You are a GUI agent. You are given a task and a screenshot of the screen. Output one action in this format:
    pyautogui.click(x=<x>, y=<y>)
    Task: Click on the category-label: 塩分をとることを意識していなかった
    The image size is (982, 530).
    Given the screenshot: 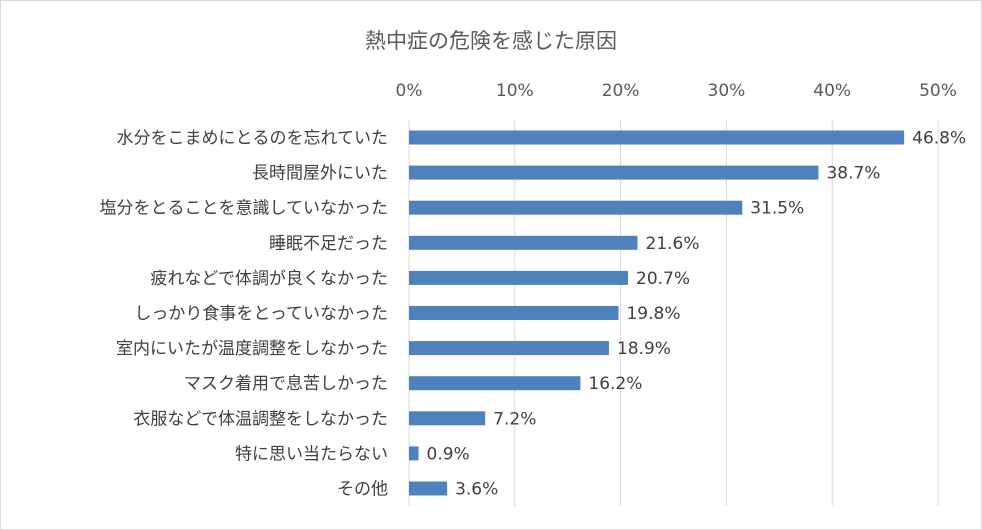 What is the action you would take?
    pyautogui.click(x=244, y=209)
    